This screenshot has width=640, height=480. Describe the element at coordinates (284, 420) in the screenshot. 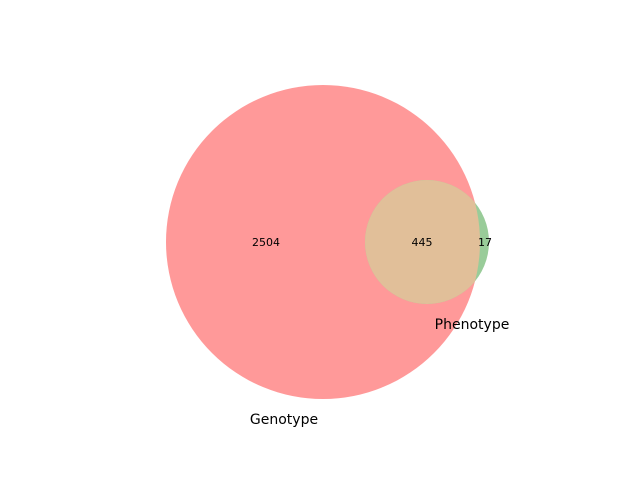

I see `genotype-set-label: Genotype` at that location.